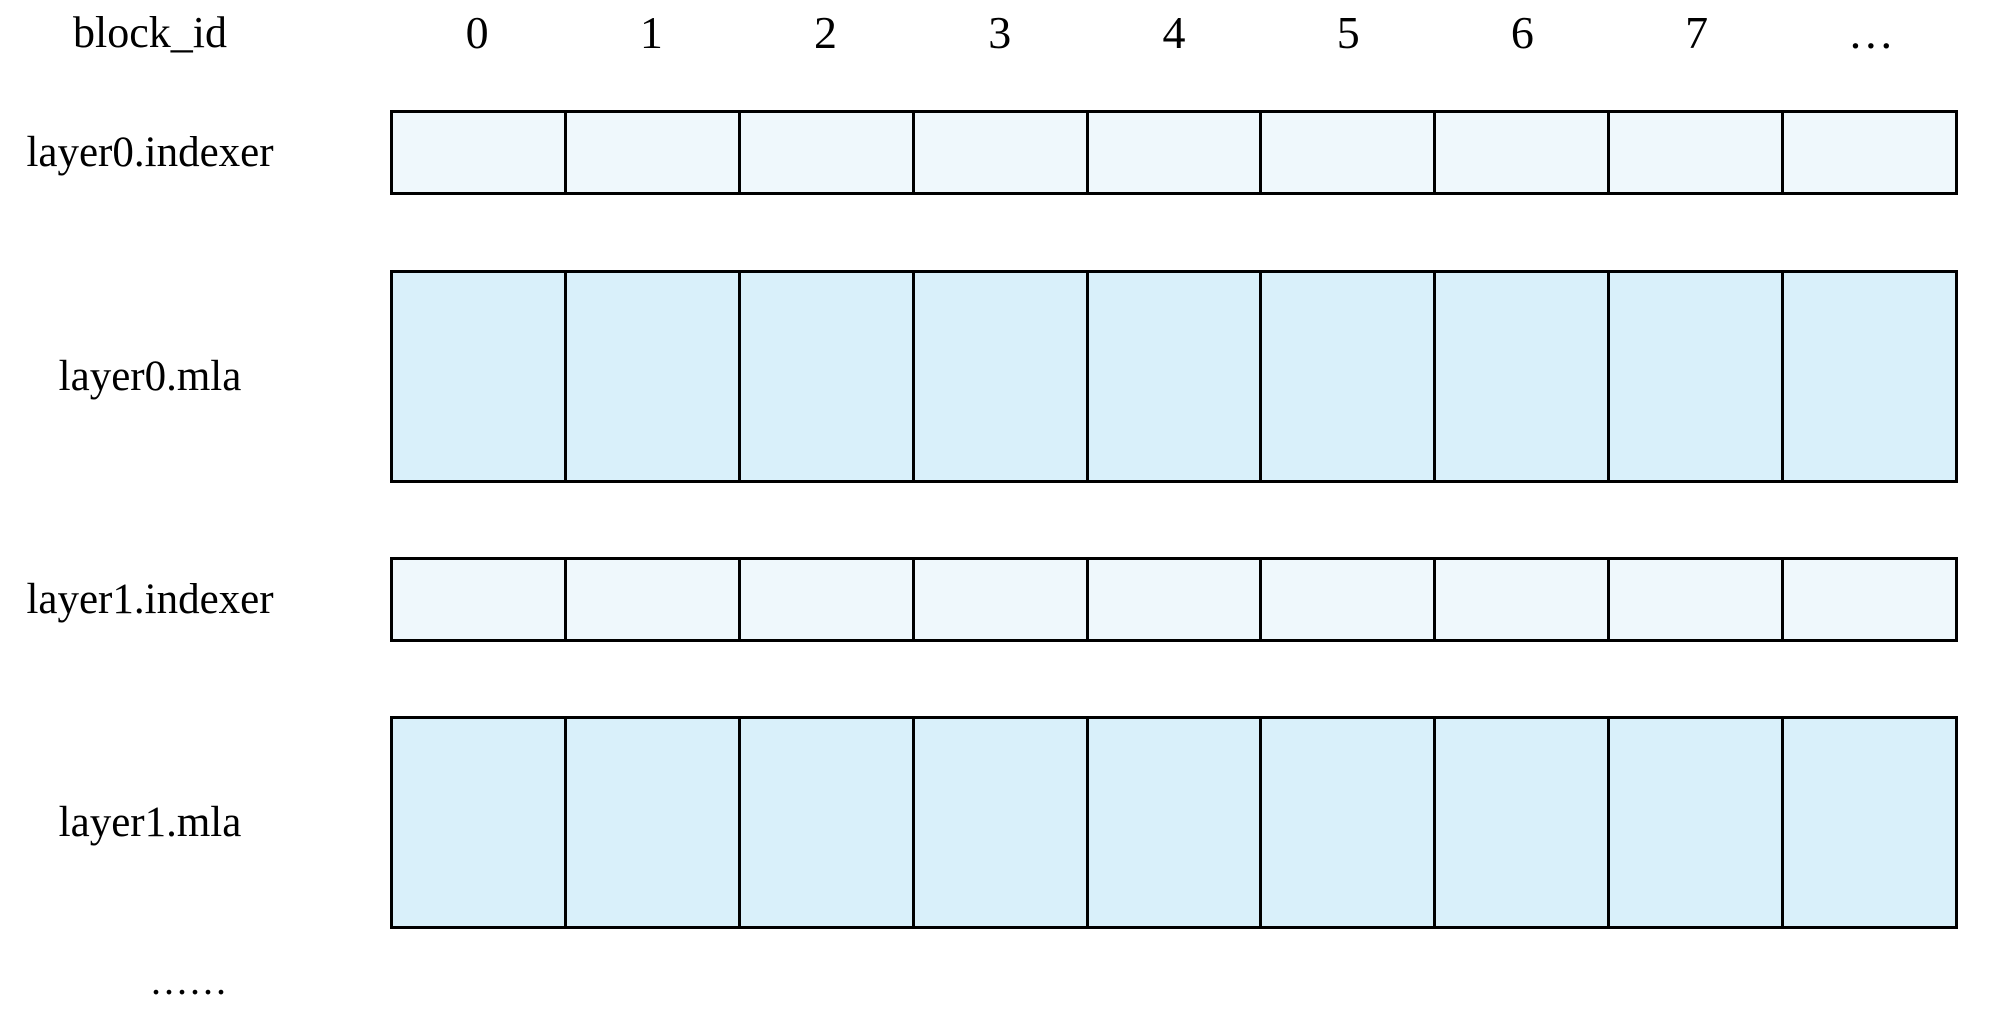  Describe the element at coordinates (150, 822) in the screenshot. I see `row-label-layer1-mla: layer1.mla` at that location.